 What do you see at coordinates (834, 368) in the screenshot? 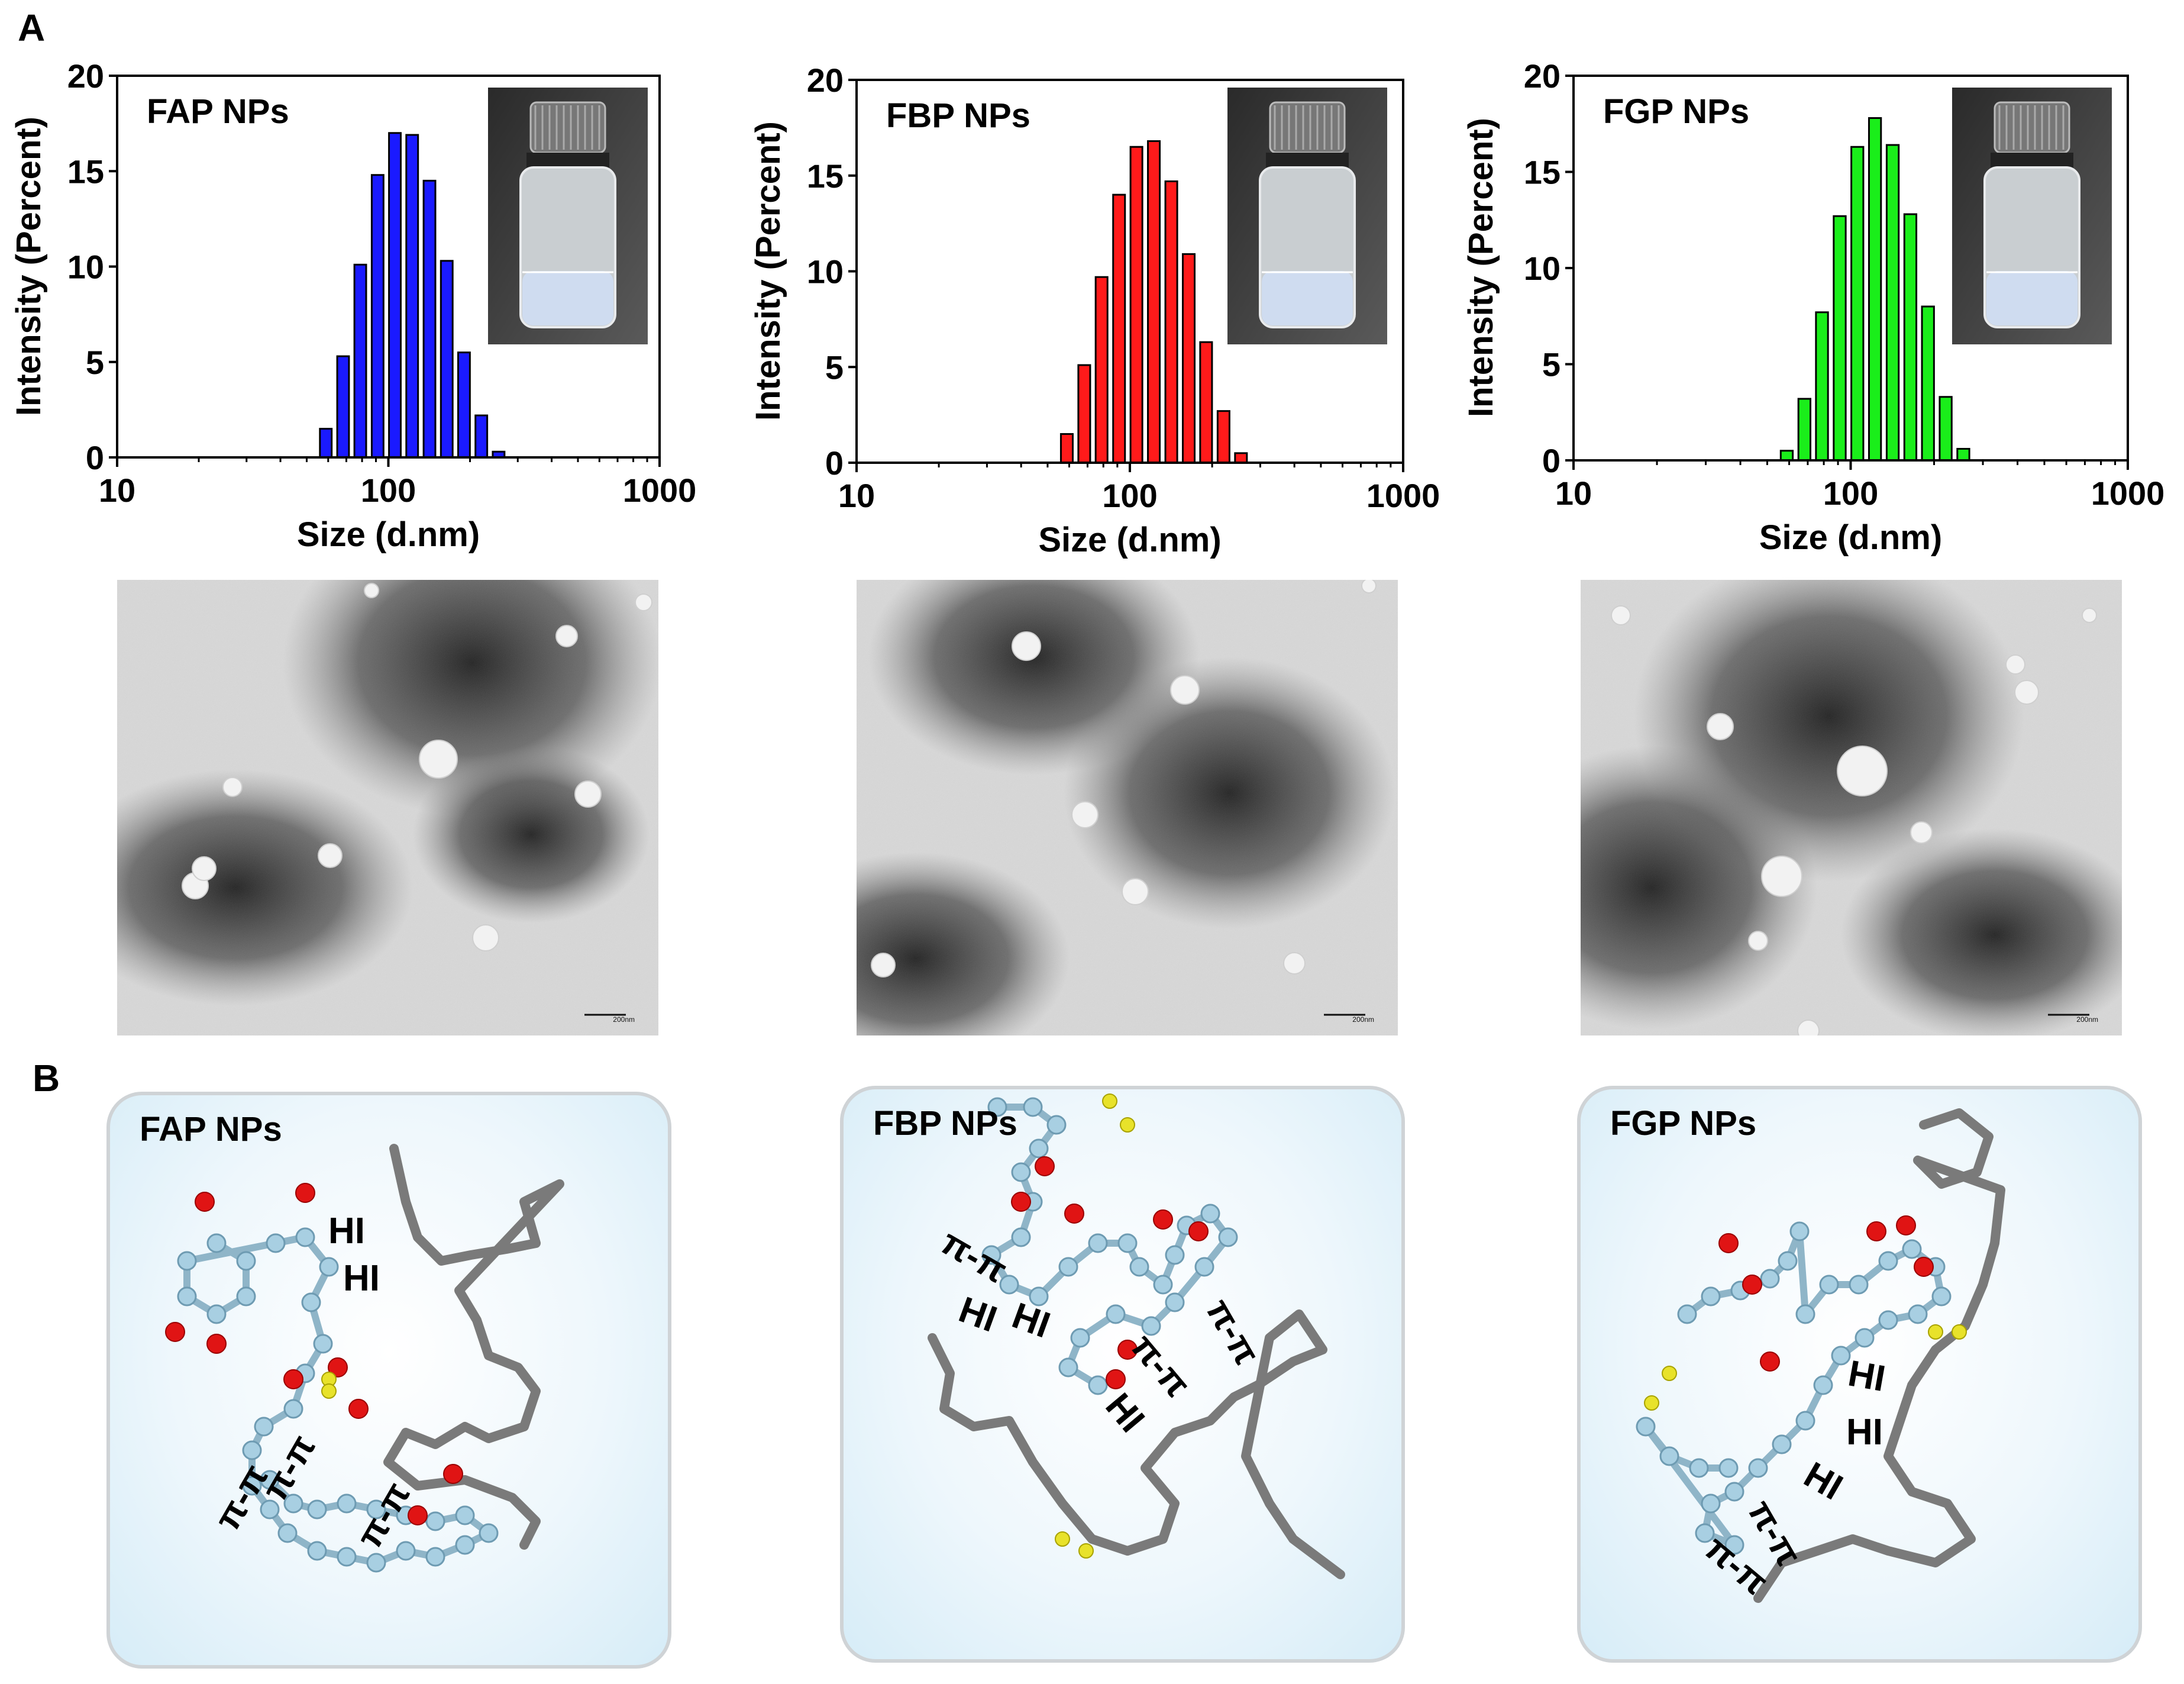
I see `y-tick-label: 5` at bounding box center [834, 368].